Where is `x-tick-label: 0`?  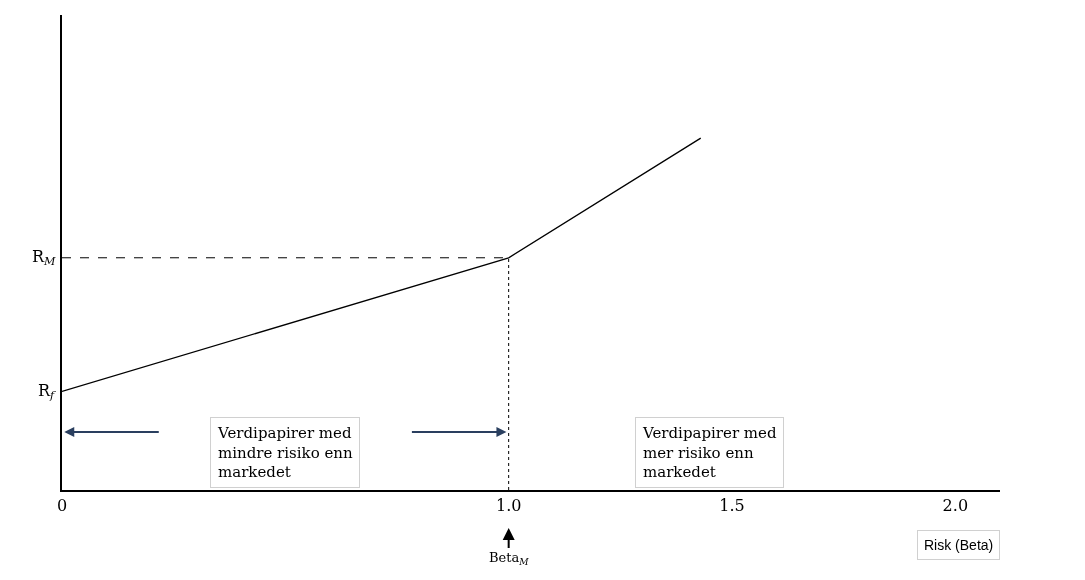
x-tick-label: 0 is located at coordinates (62, 505).